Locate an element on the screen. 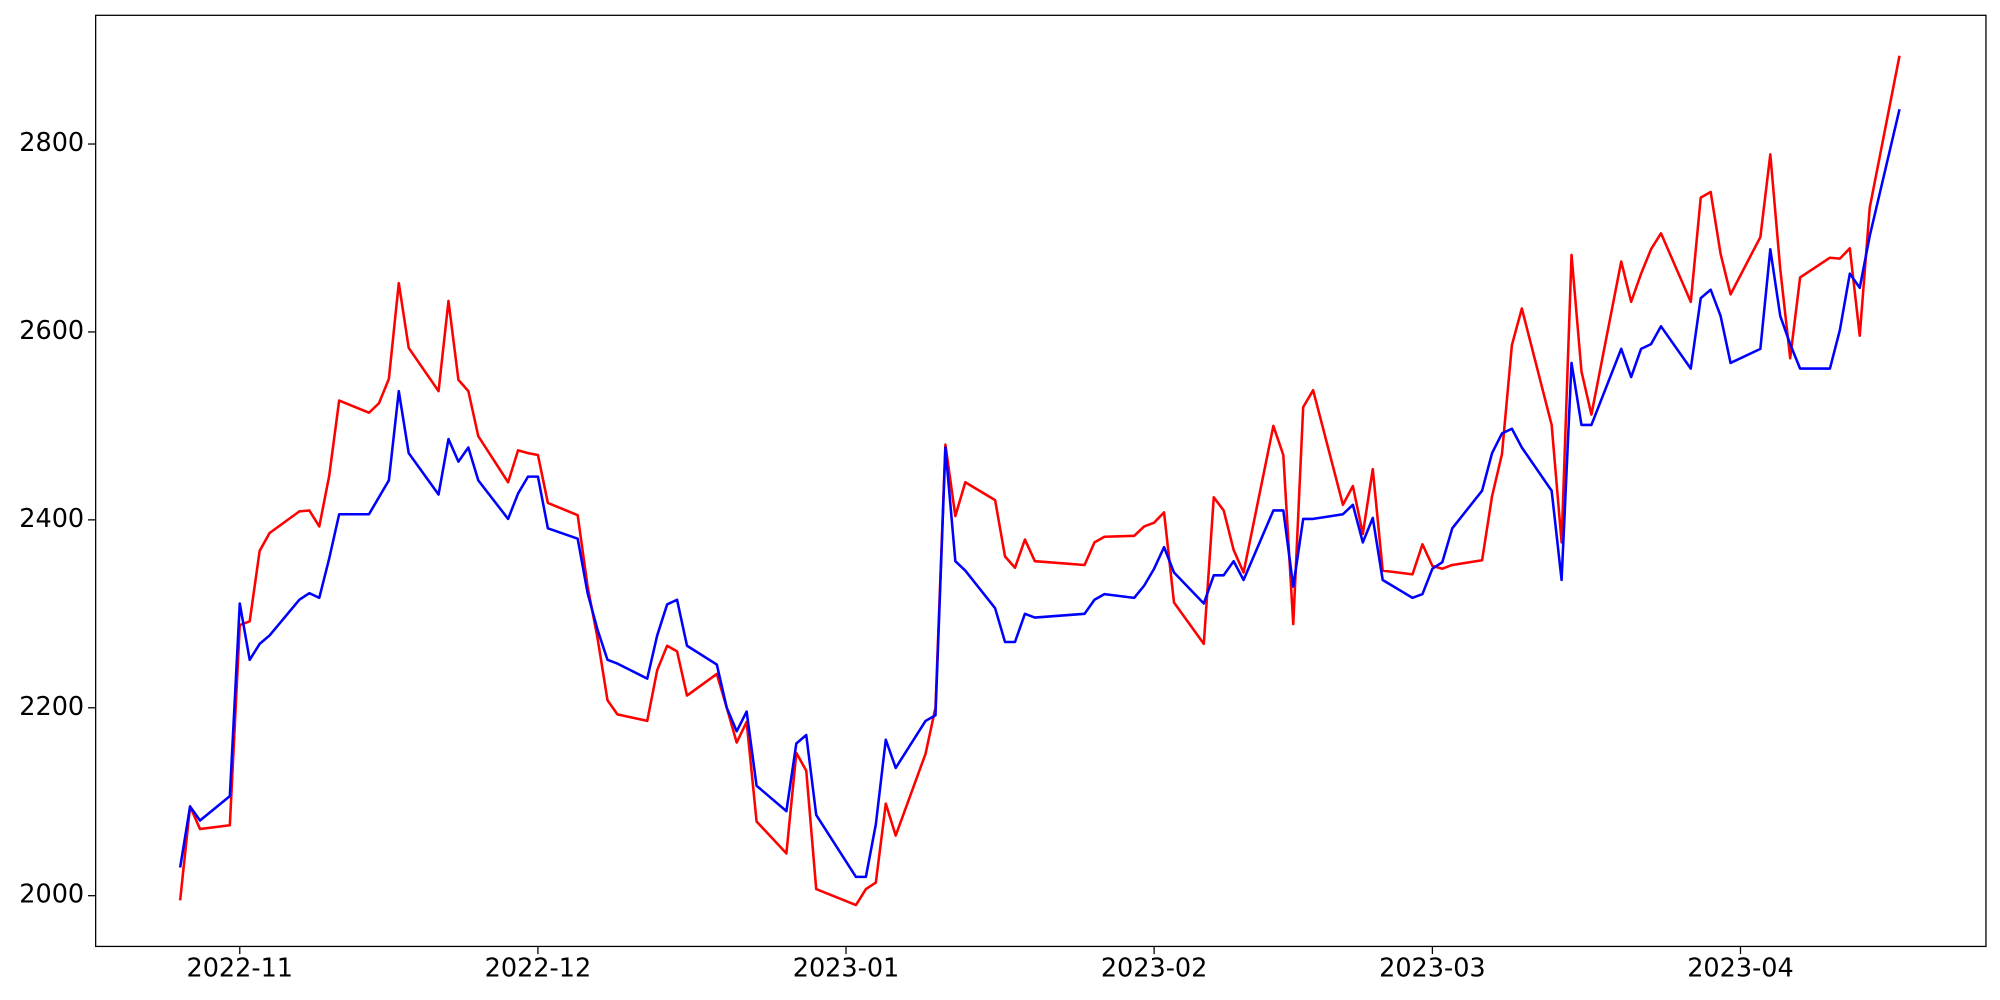 The height and width of the screenshot is (1000, 2000). y-tick-label: 2400 is located at coordinates (51, 519).